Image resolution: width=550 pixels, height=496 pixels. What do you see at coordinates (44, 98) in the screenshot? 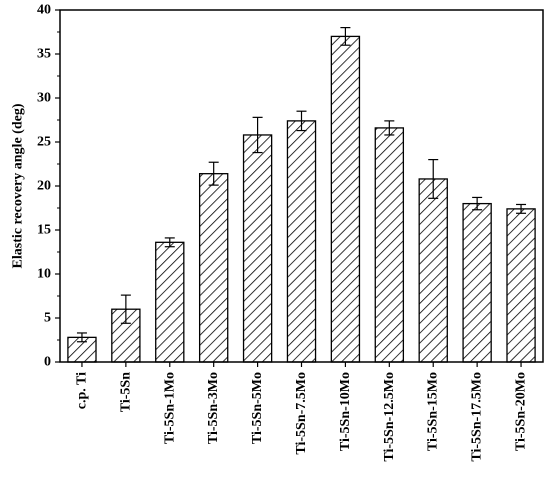
I see `y-tick-label: 30` at bounding box center [44, 98].